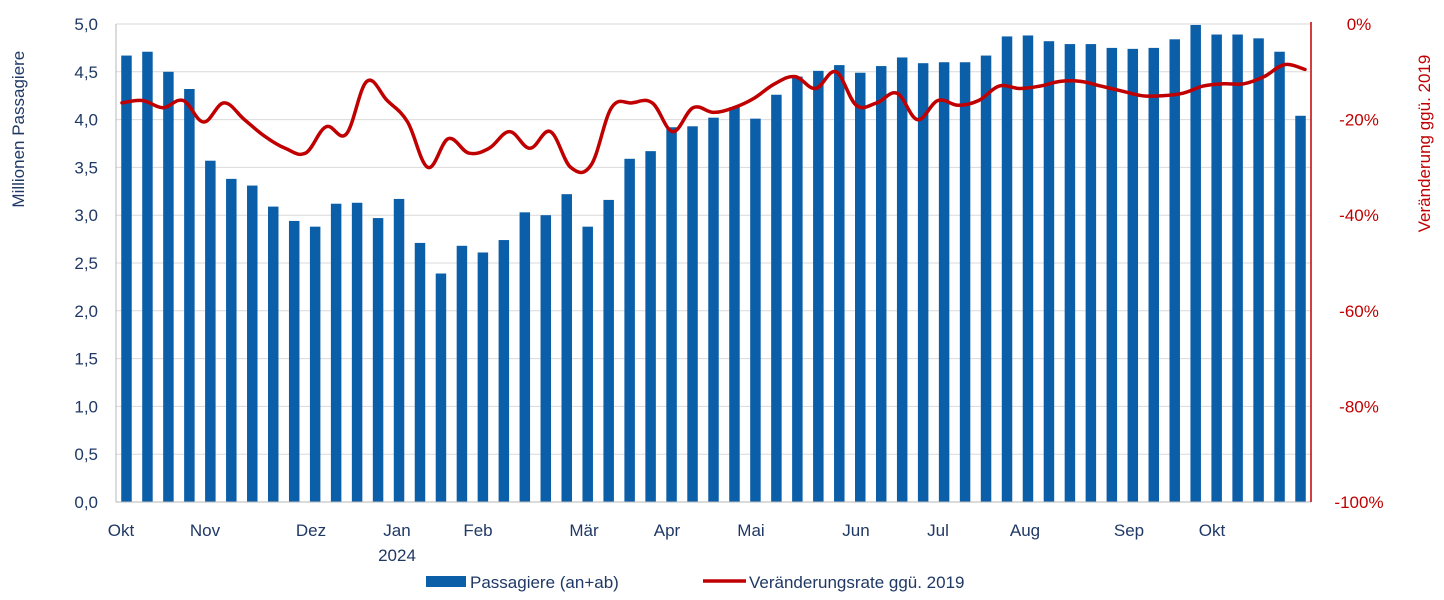  I want to click on x-year-label: 2024, so click(397, 555).